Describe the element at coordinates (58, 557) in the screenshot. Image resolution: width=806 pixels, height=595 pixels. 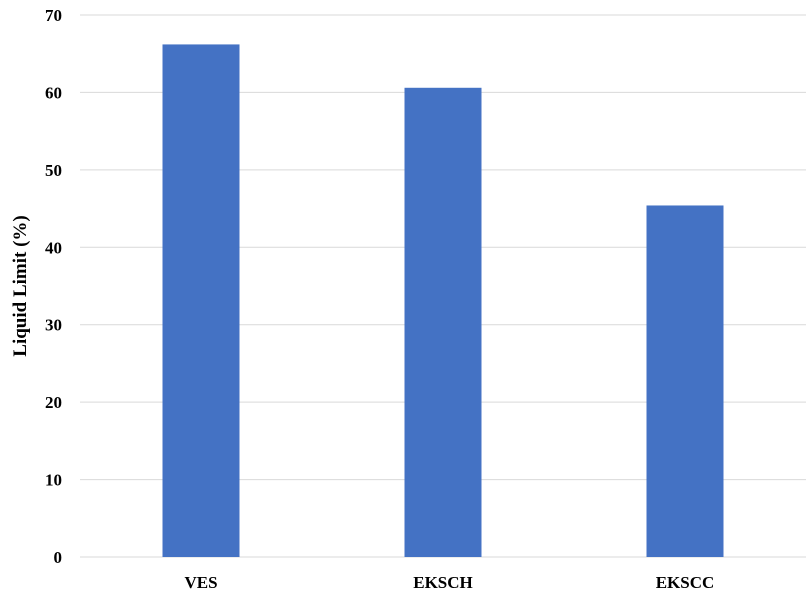
I see `y-tick-label: 0` at that location.